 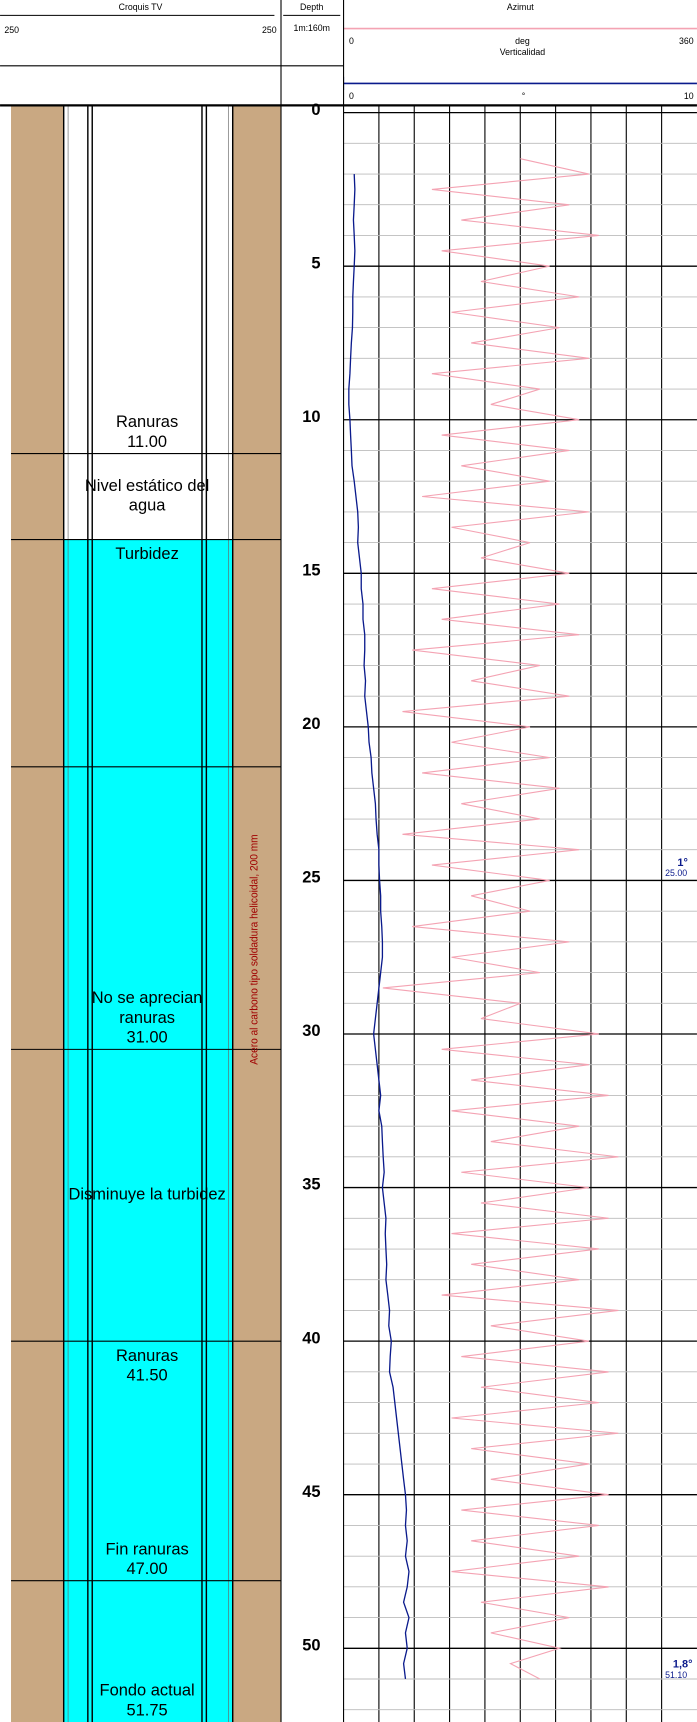 I want to click on depth-label: 15, so click(x=311, y=570).